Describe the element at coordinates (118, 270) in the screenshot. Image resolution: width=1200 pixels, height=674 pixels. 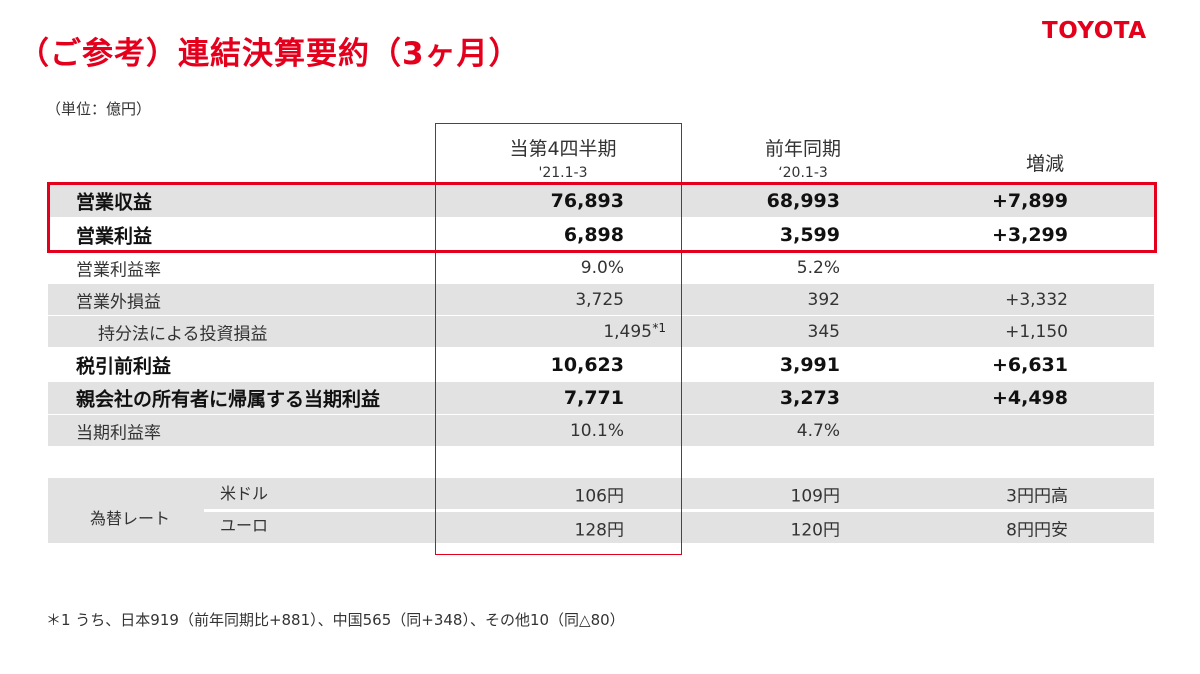
I see `row-label: 営業利益率` at that location.